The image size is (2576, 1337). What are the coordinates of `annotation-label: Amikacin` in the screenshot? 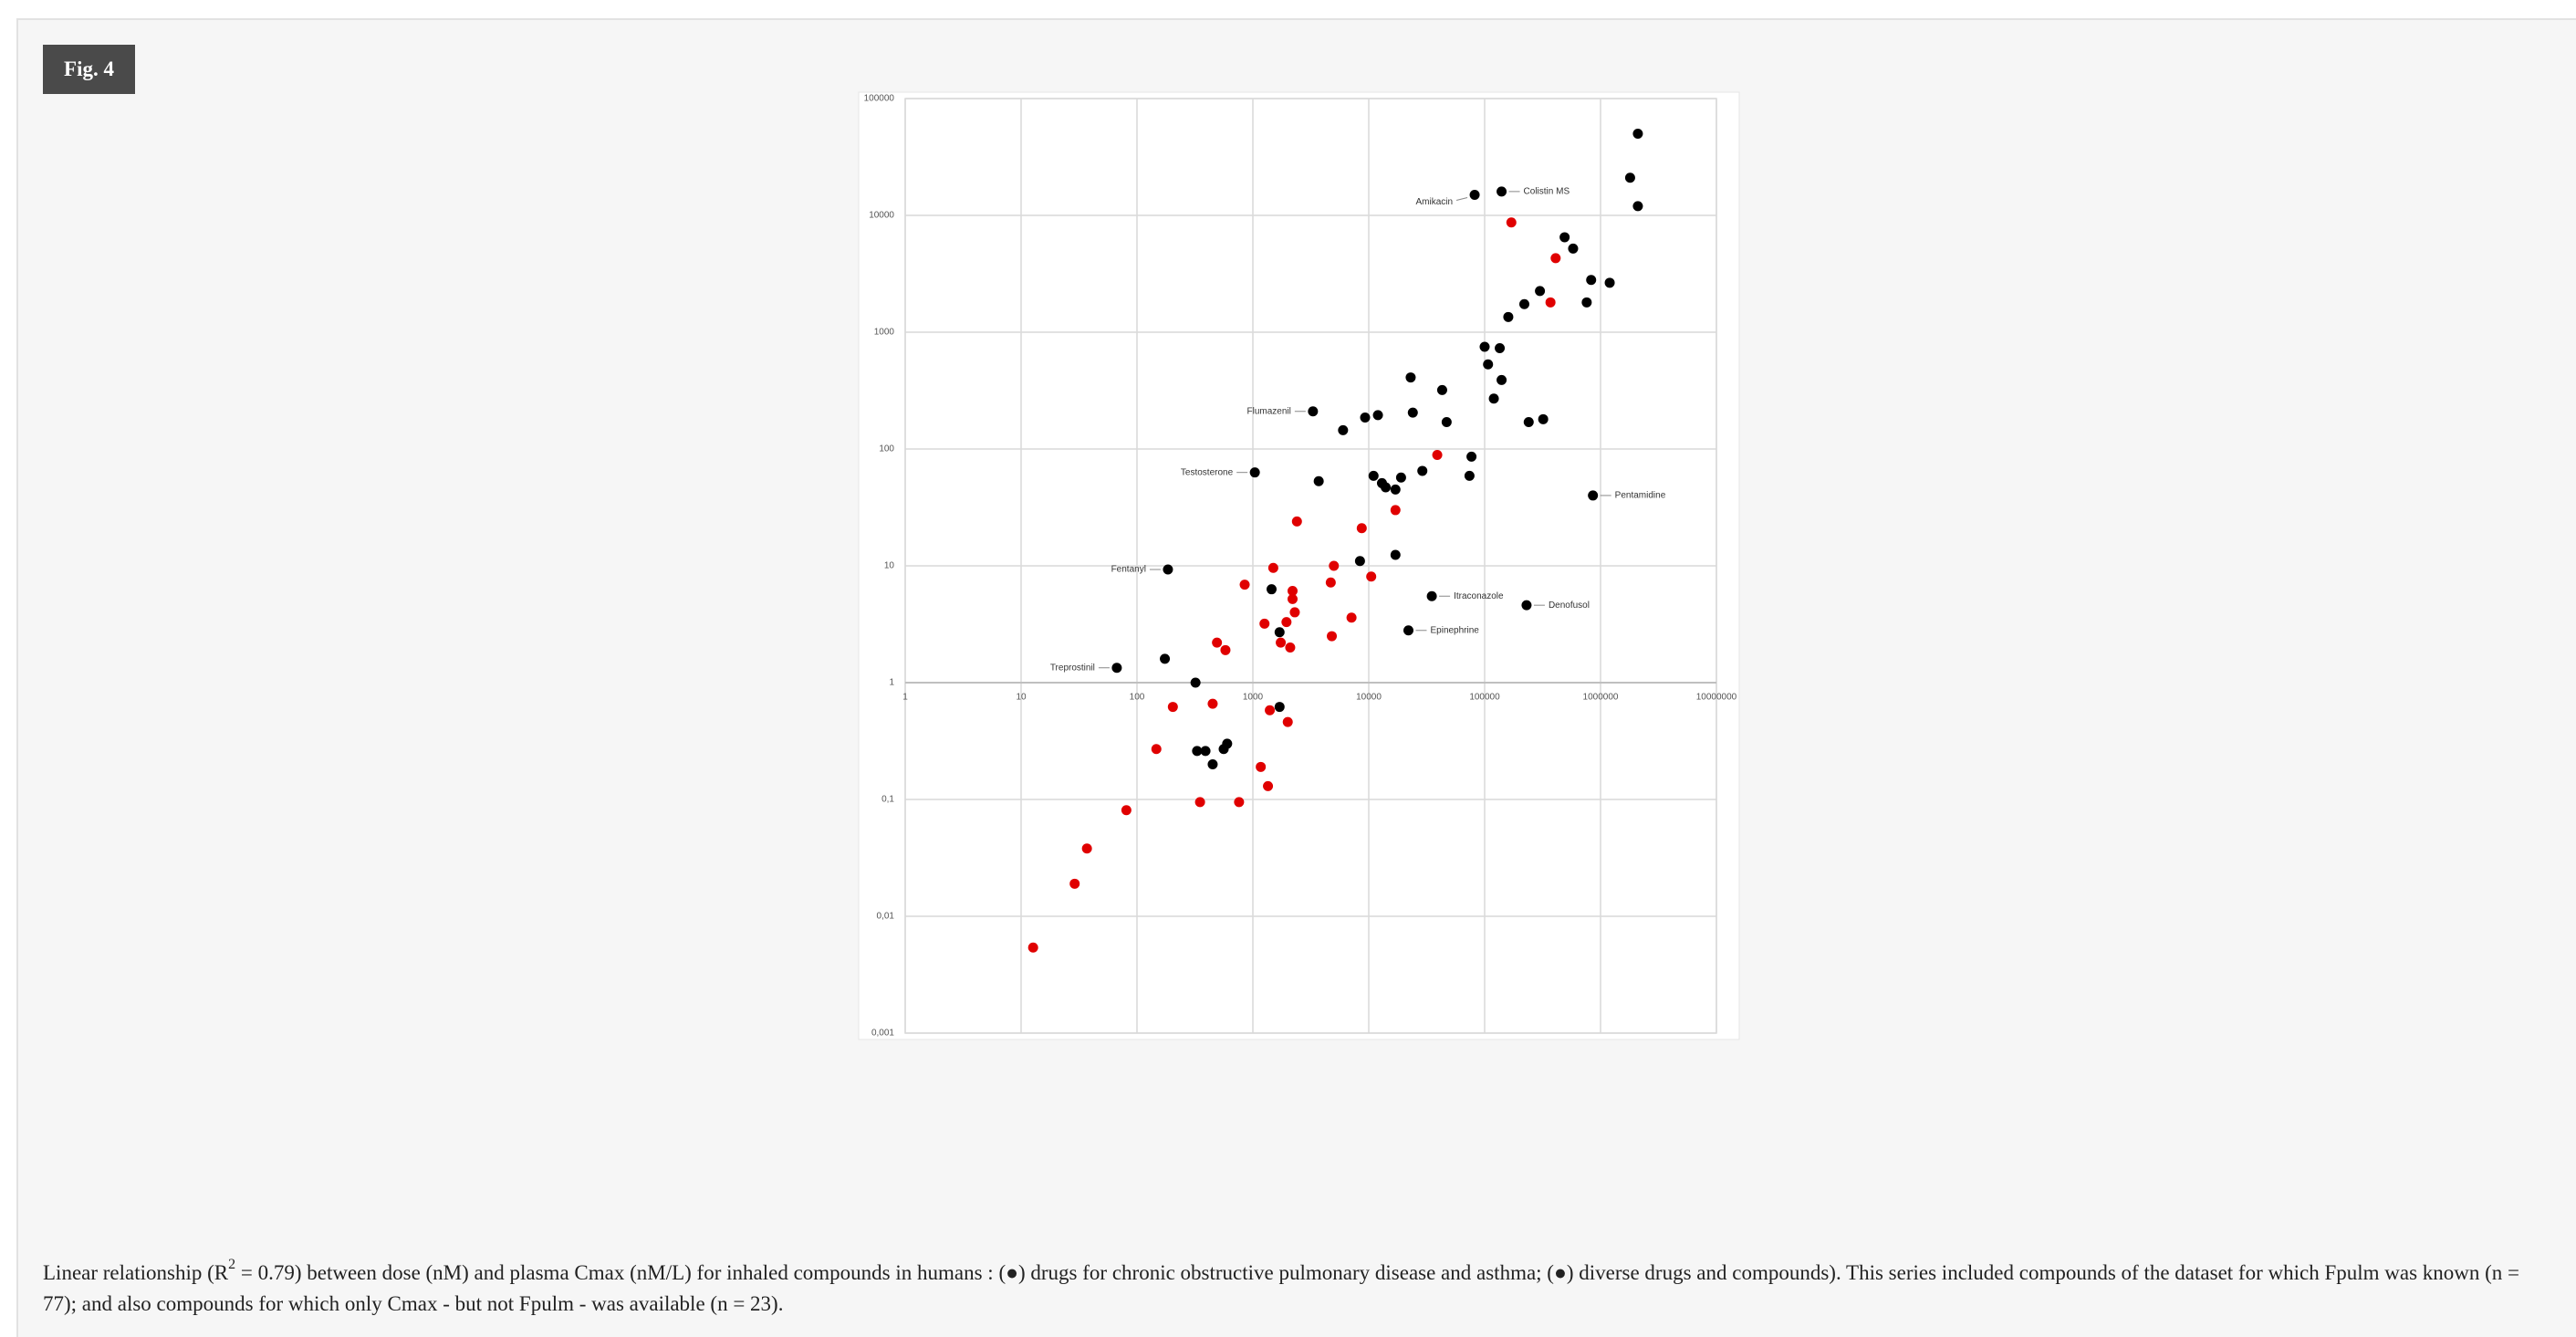 It's located at (1434, 202).